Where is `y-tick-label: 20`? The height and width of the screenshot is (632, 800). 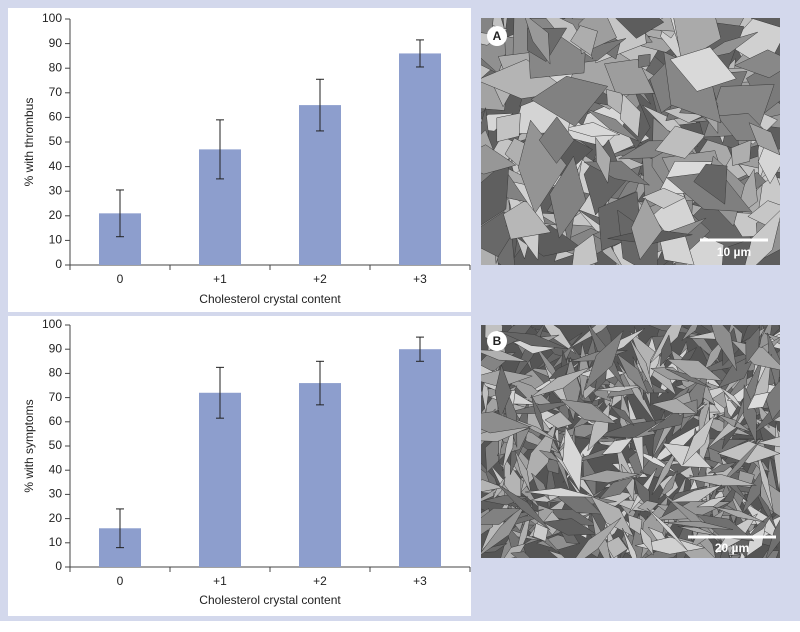
y-tick-label: 20 is located at coordinates (56, 215).